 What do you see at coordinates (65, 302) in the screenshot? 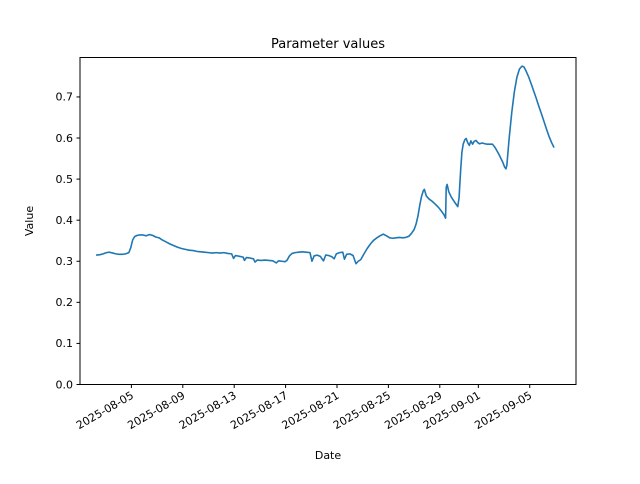
I see `y-tick-label: 0.2` at bounding box center [65, 302].